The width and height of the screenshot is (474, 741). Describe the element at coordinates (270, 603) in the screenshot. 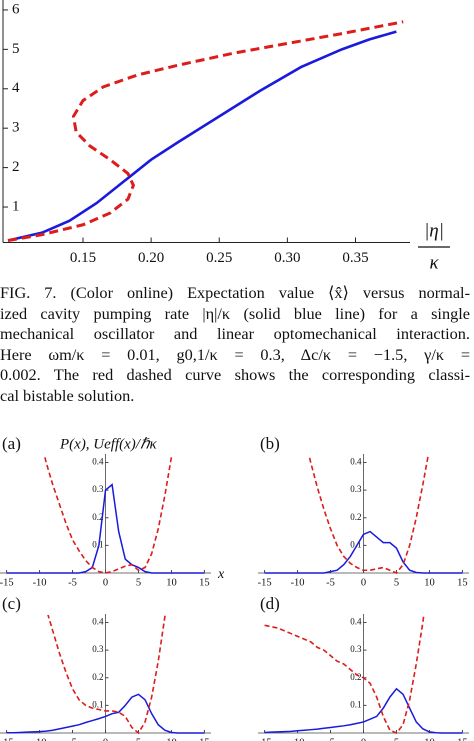

I see `panel-label: (d)` at that location.